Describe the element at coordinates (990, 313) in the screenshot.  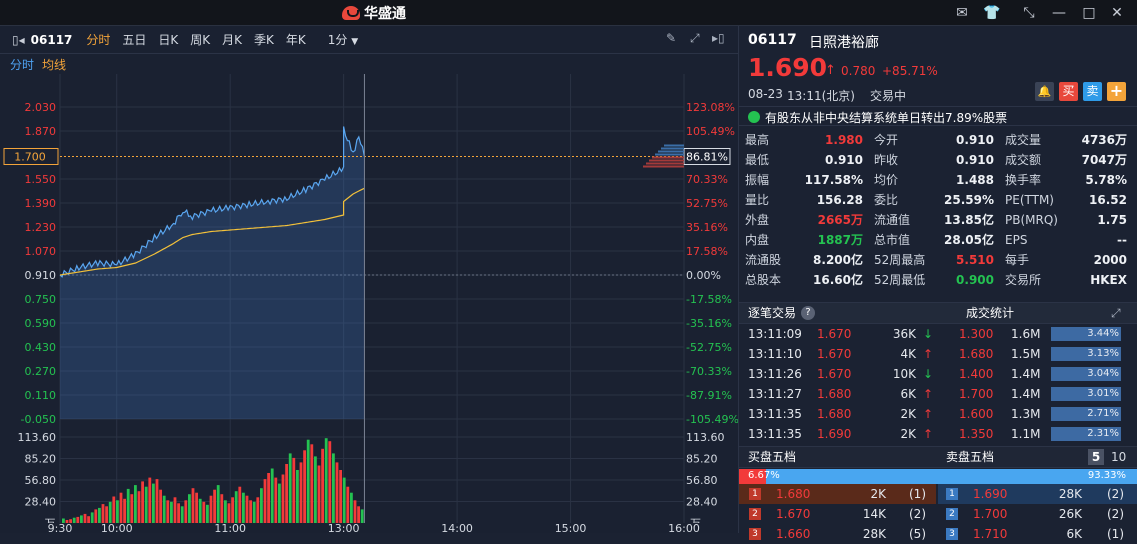
I see `volume-stats-tab: 成交统计` at that location.